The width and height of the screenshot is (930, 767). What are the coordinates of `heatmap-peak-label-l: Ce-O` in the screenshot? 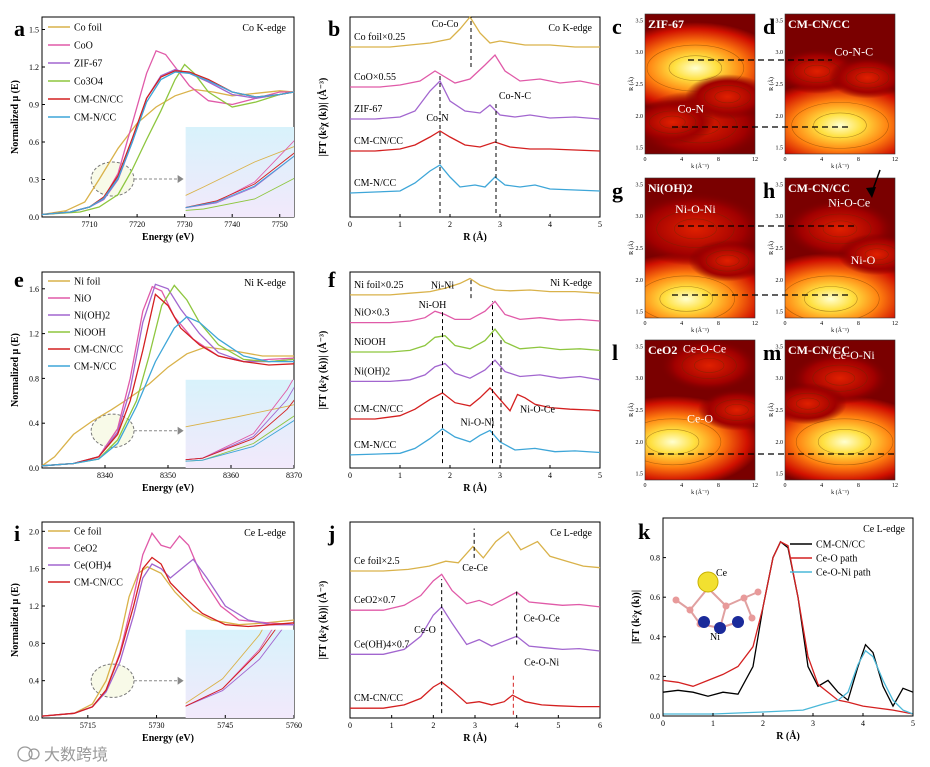 It's located at (700, 419).